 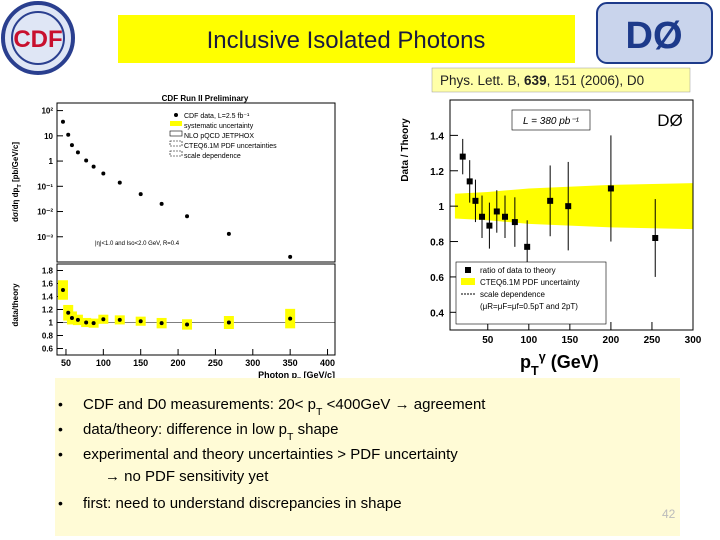 I want to click on text-segment: CDF and D0 measurements: 20< p, so click(x=199, y=404).